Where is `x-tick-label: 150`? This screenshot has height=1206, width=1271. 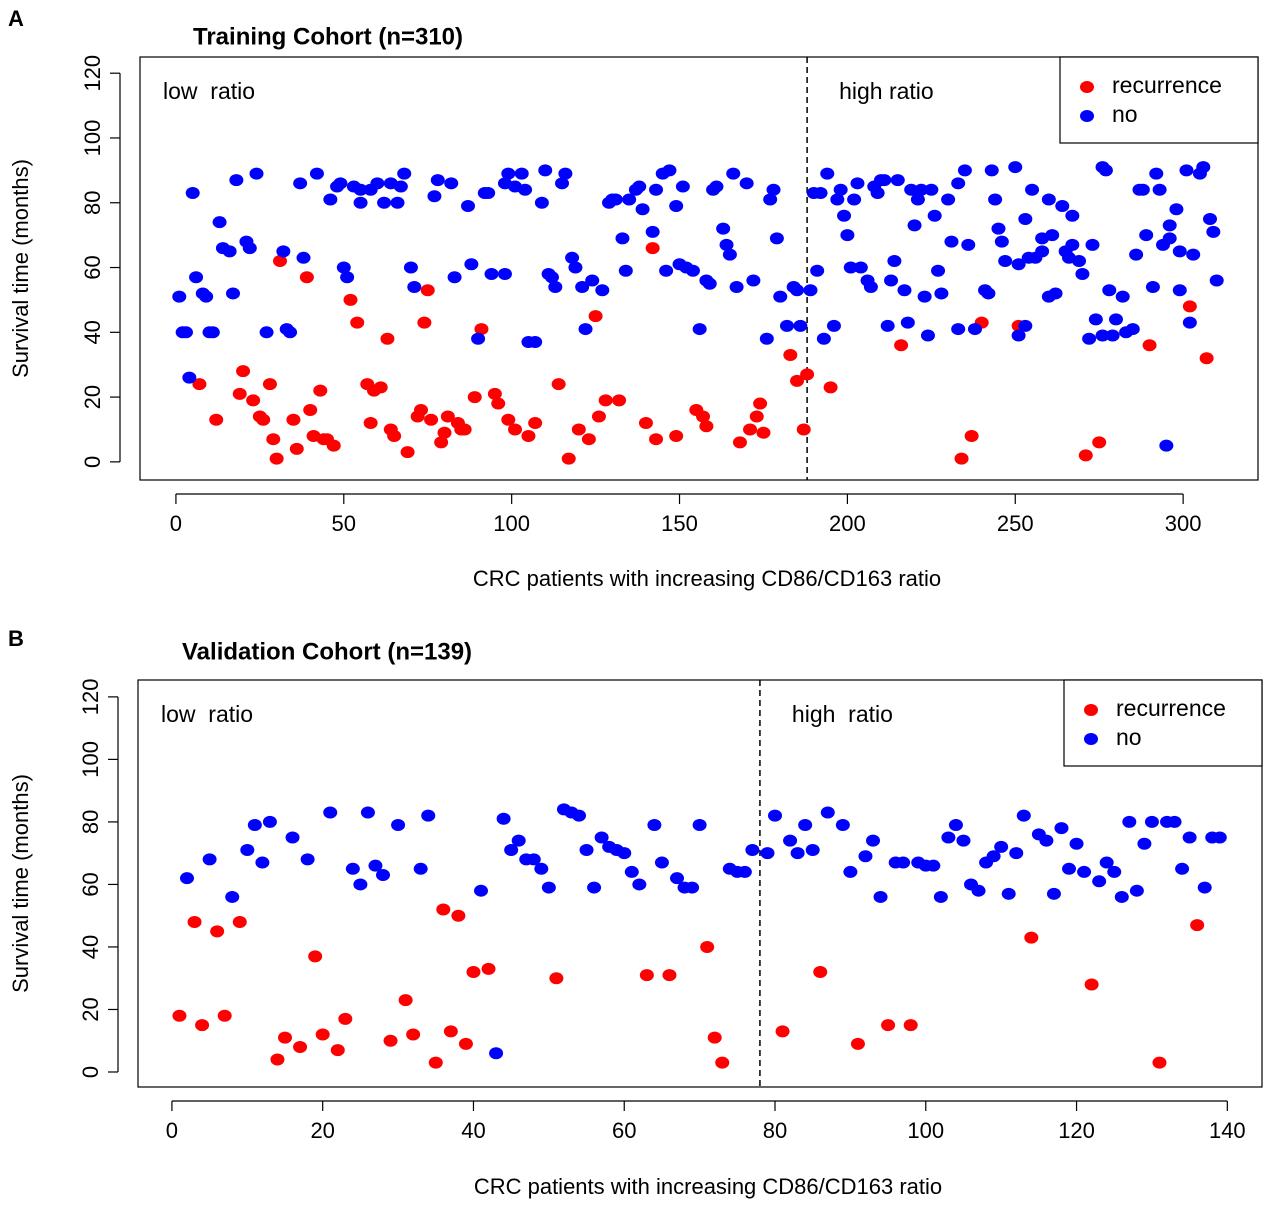 x-tick-label: 150 is located at coordinates (679, 523).